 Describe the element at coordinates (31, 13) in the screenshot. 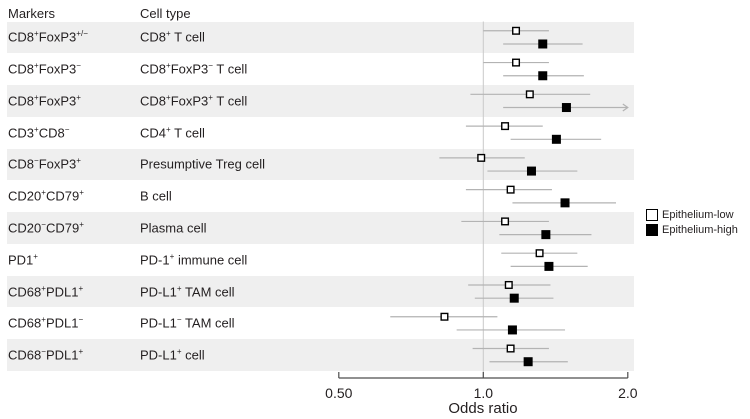

I see `markers-column-header: Markers` at that location.